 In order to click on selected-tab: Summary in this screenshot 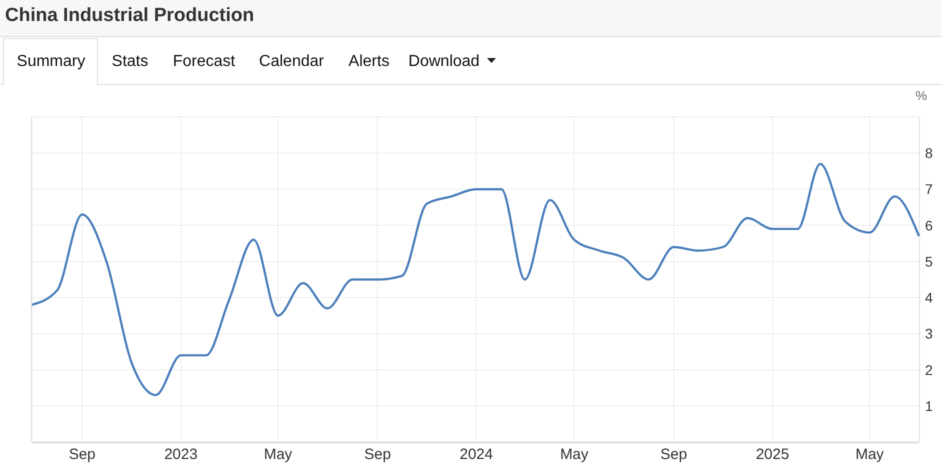, I will do `click(50, 62)`.